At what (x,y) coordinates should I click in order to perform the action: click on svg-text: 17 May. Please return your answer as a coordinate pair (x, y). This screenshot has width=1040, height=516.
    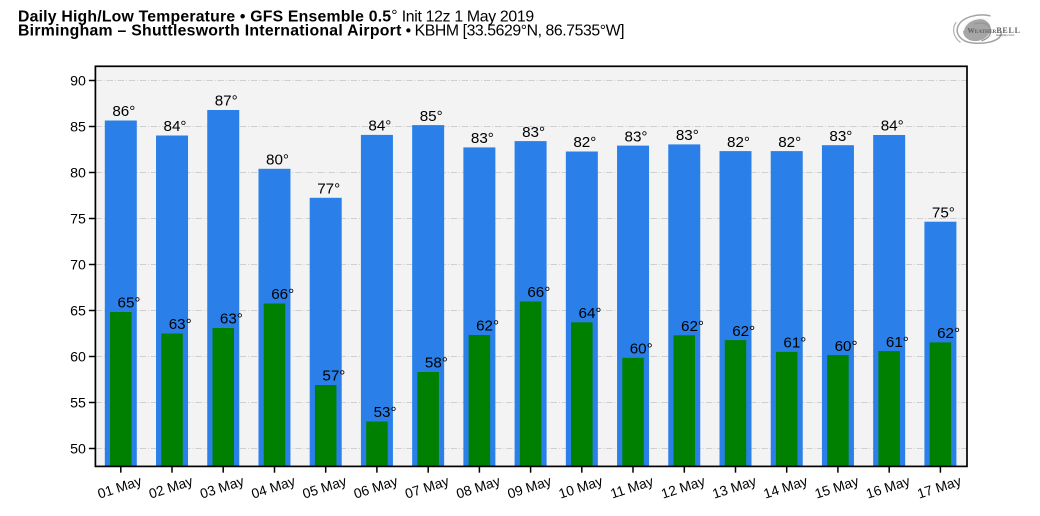
    Looking at the image, I should click on (939, 487).